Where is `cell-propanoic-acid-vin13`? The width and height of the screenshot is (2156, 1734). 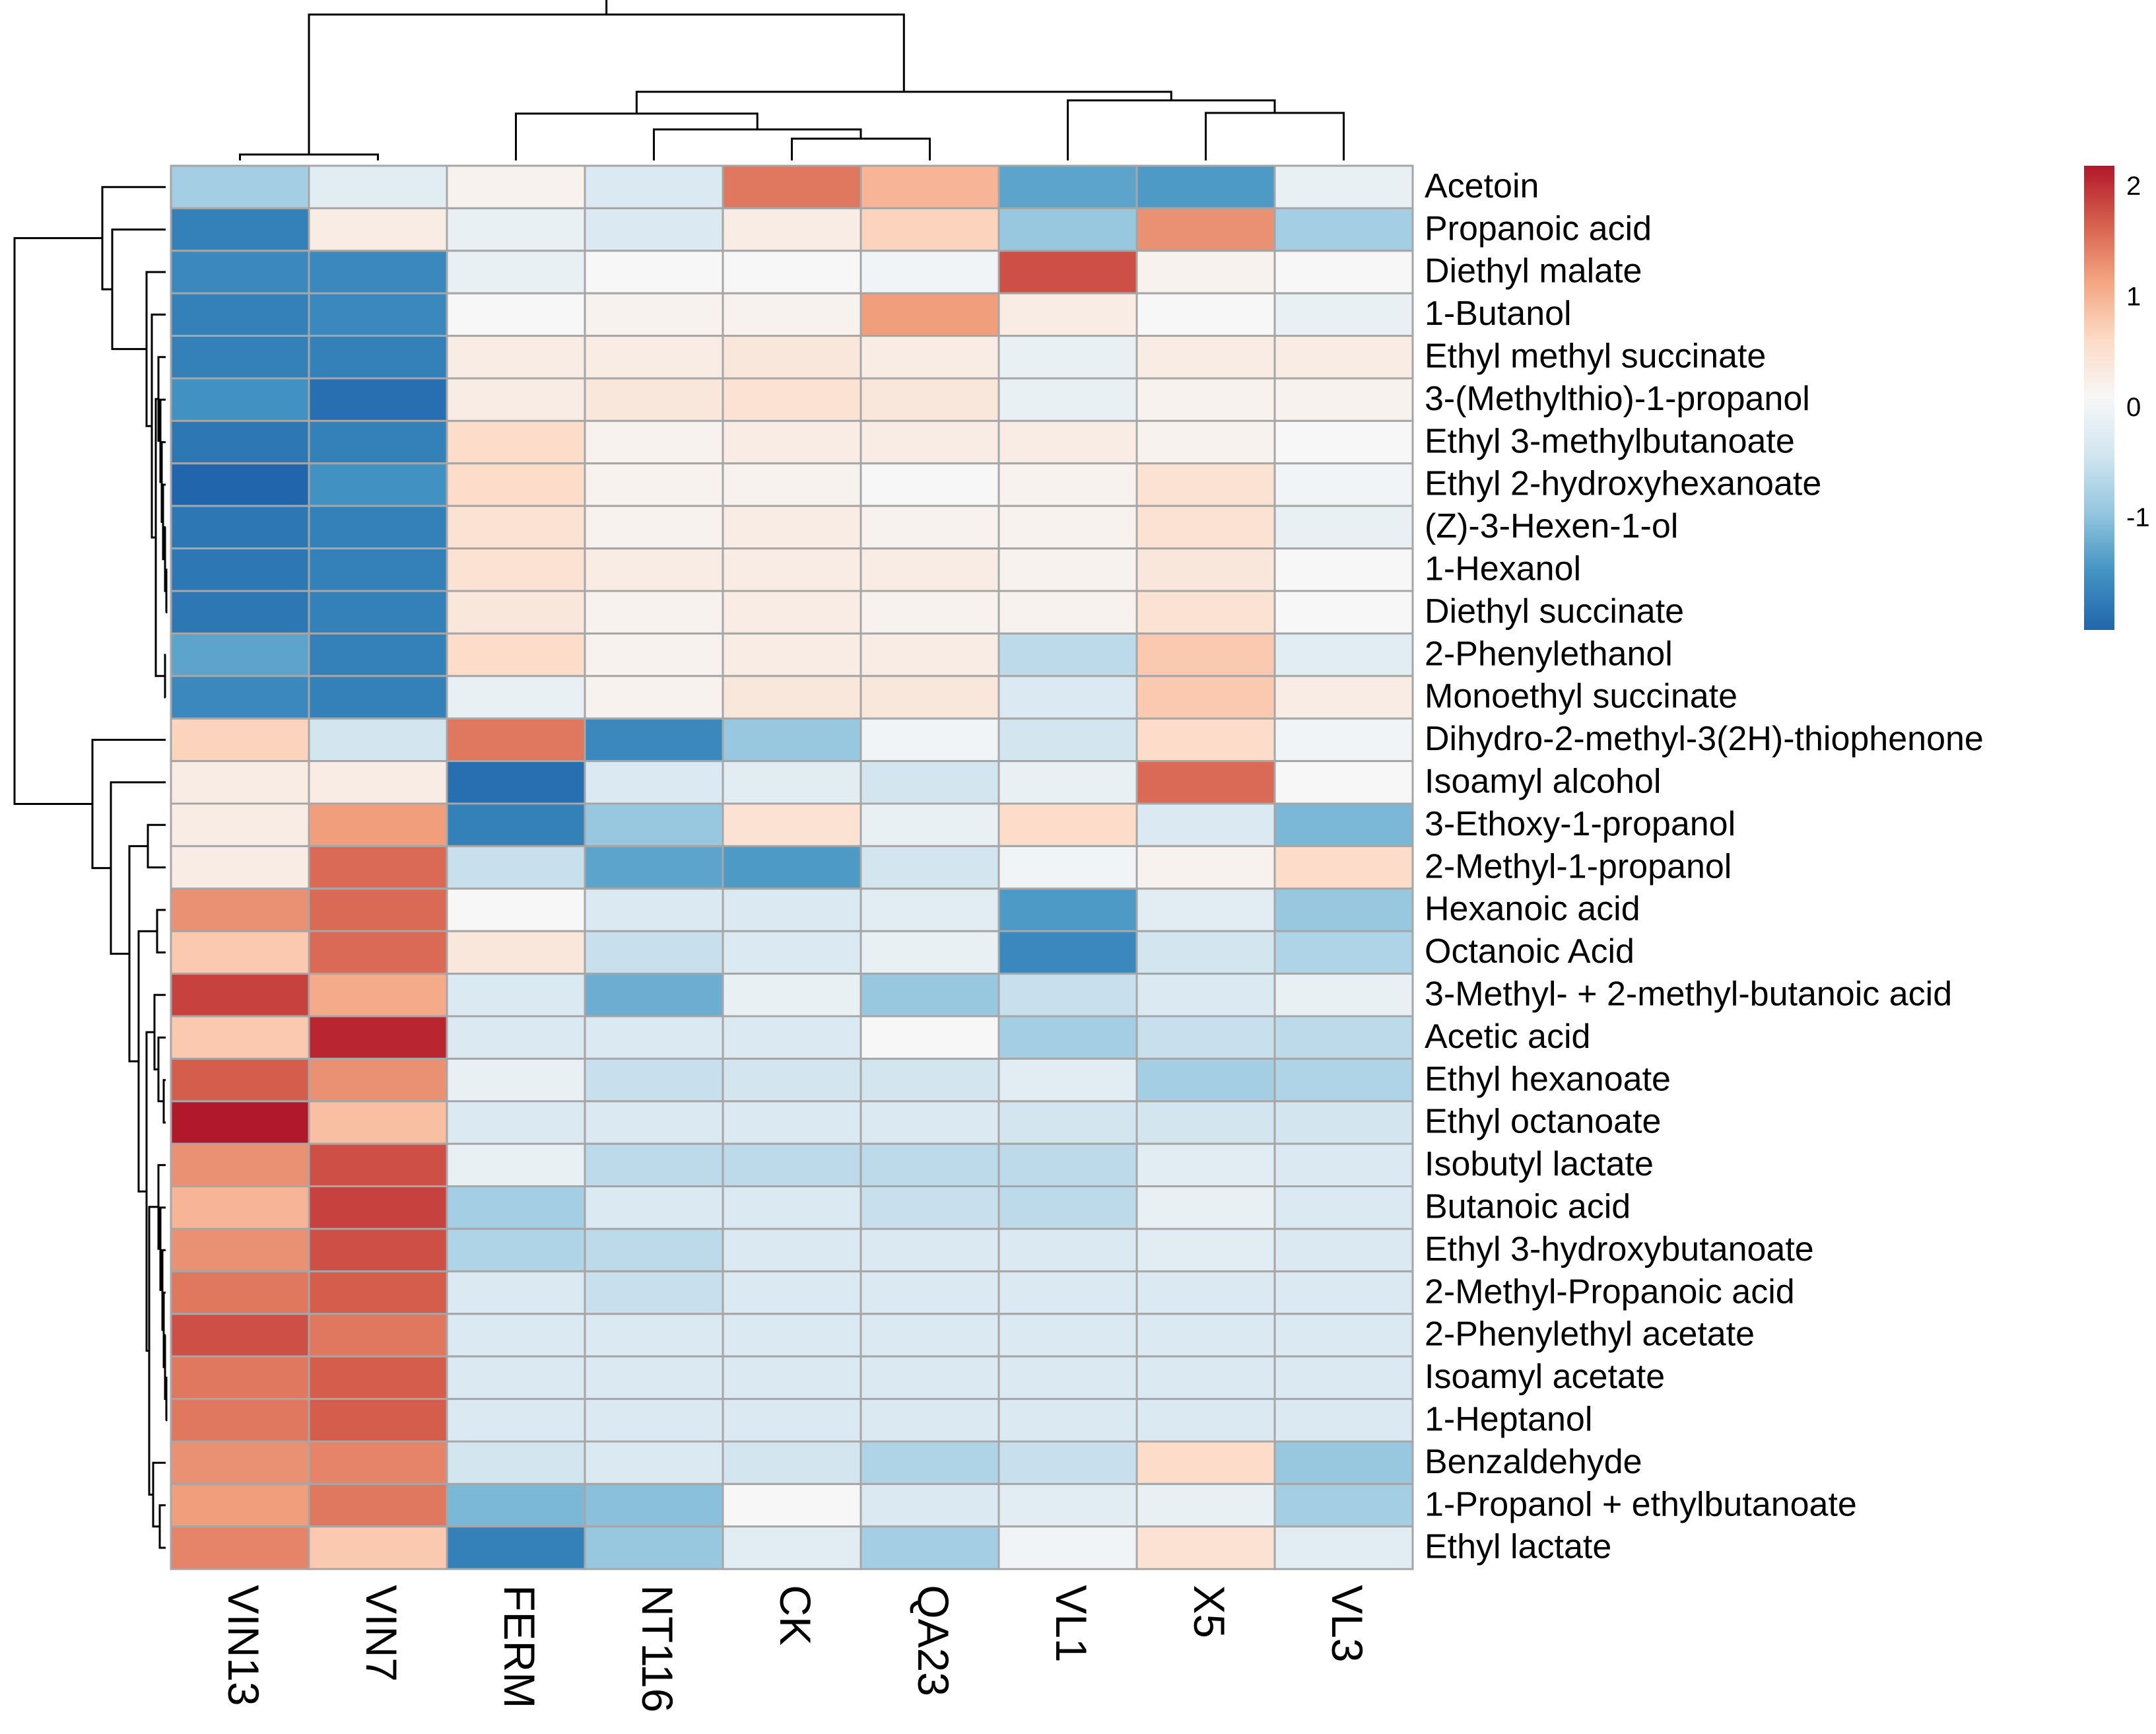 cell-propanoic-acid-vin13 is located at coordinates (240, 229).